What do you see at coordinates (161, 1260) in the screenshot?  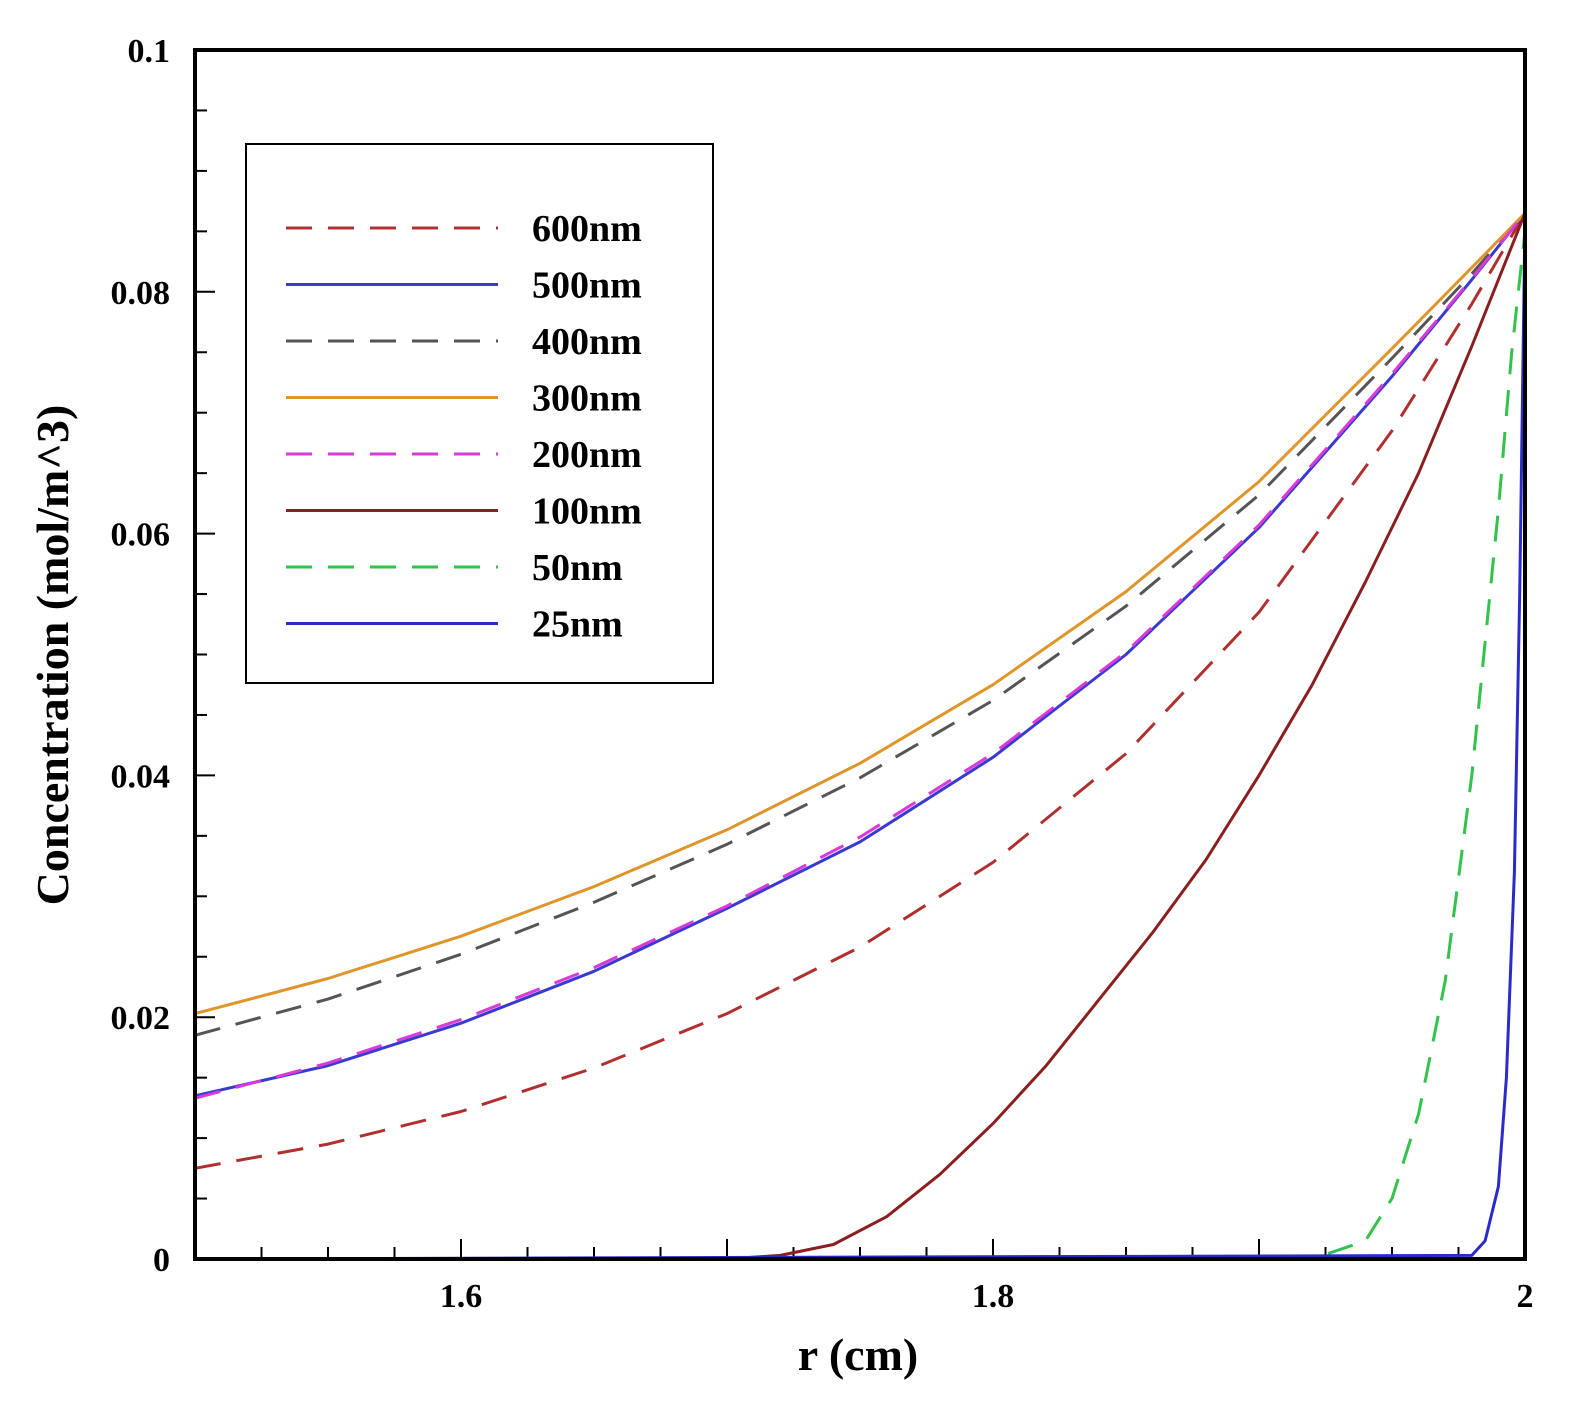 I see `y-tick-label: 0` at bounding box center [161, 1260].